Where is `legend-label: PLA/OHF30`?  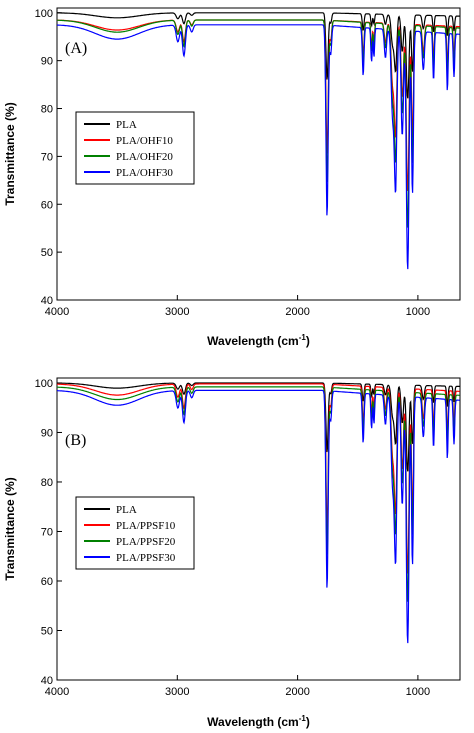
legend-label: PLA/OHF30 is located at coordinates (144, 173).